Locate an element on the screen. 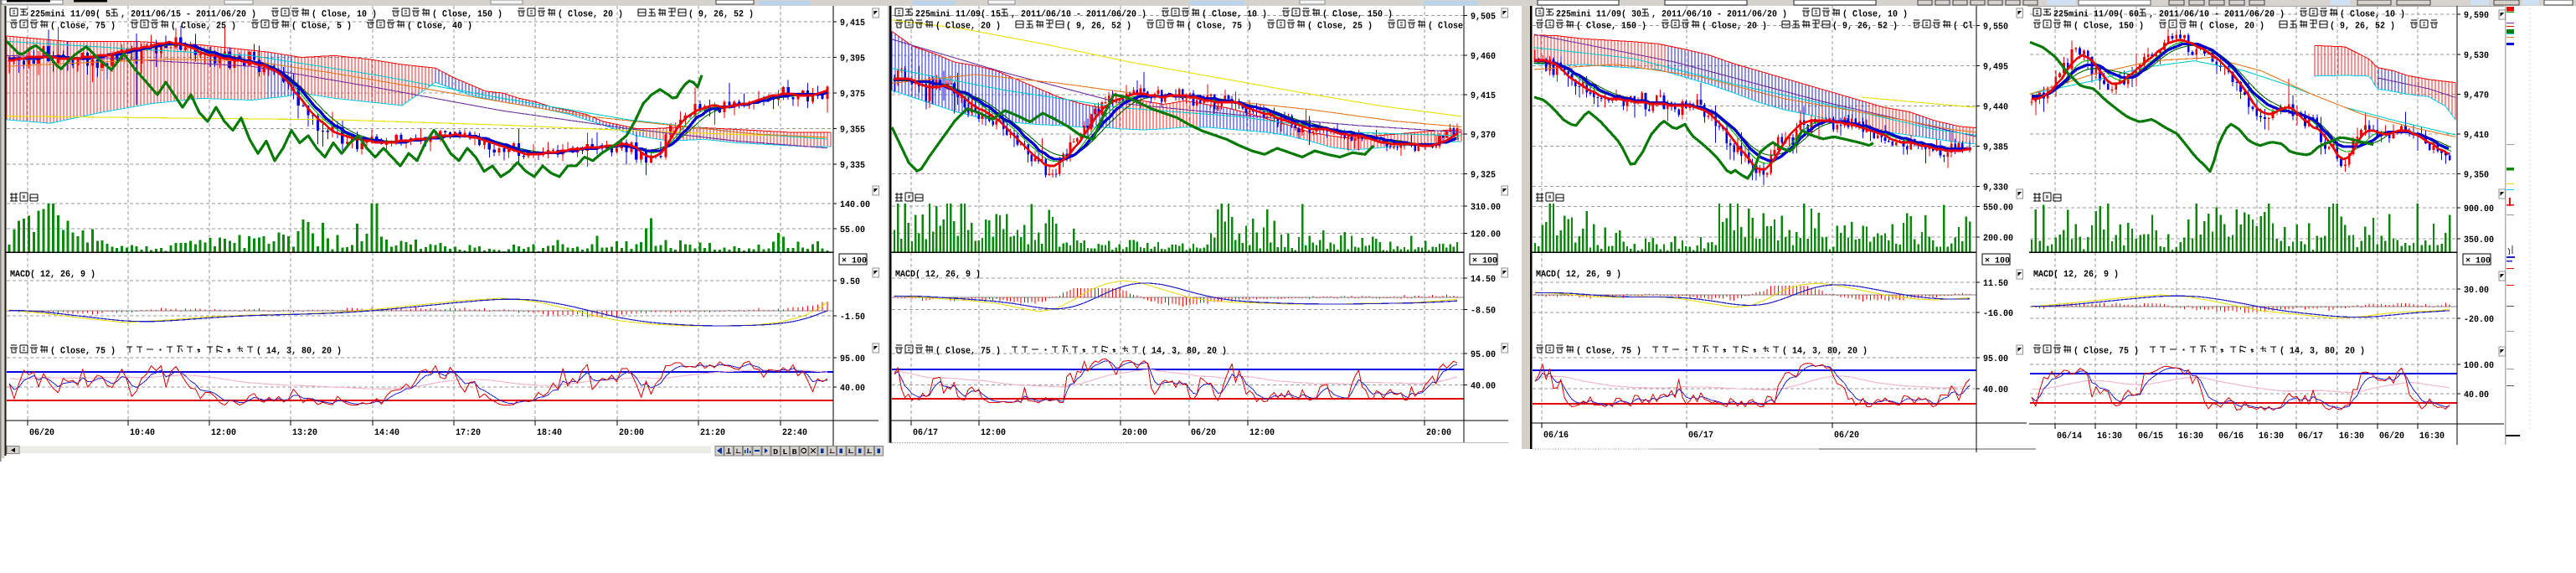  svg-text: 225mini 11/09( 30 is located at coordinates (1598, 15).